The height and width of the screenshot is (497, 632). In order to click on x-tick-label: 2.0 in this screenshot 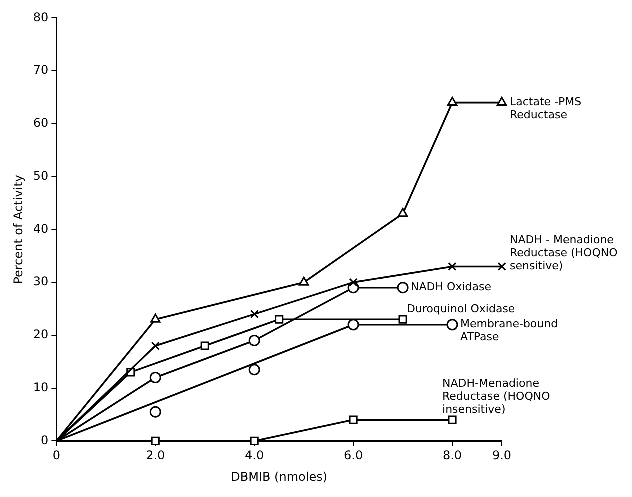, I will do `click(156, 455)`.